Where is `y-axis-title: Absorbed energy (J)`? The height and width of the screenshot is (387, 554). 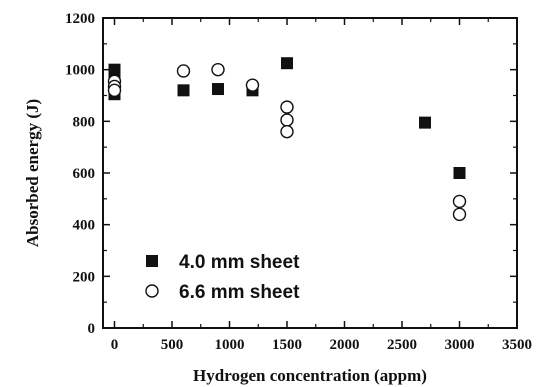
y-axis-title: Absorbed energy (J) is located at coordinates (32, 173).